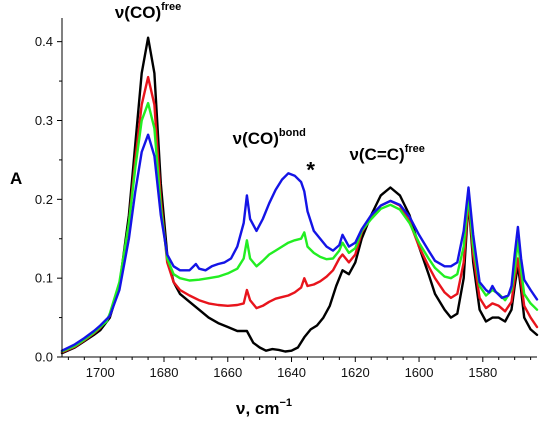 The width and height of the screenshot is (550, 434). What do you see at coordinates (376, 154) in the screenshot?
I see `annotation-main: ν(C=C)` at bounding box center [376, 154].